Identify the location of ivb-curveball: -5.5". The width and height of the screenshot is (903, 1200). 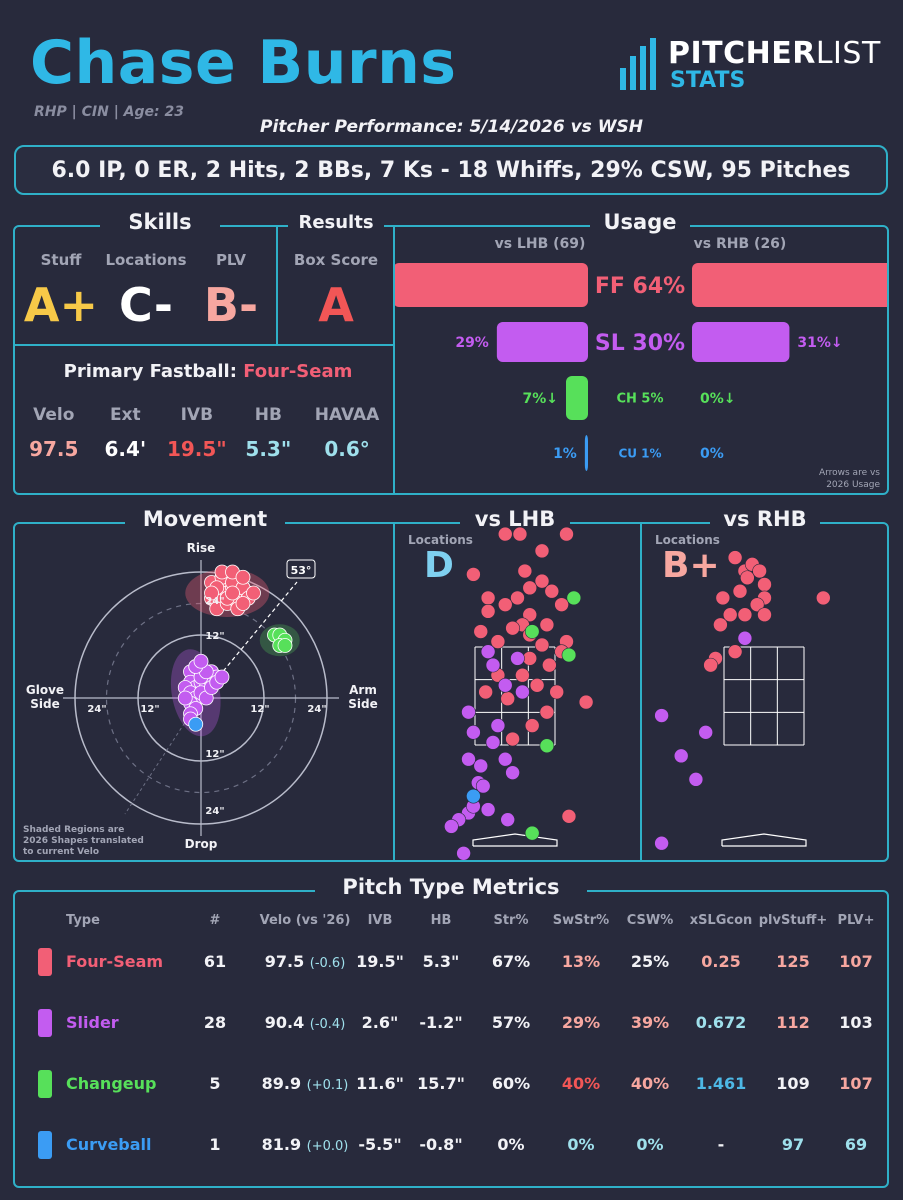
(380, 1144).